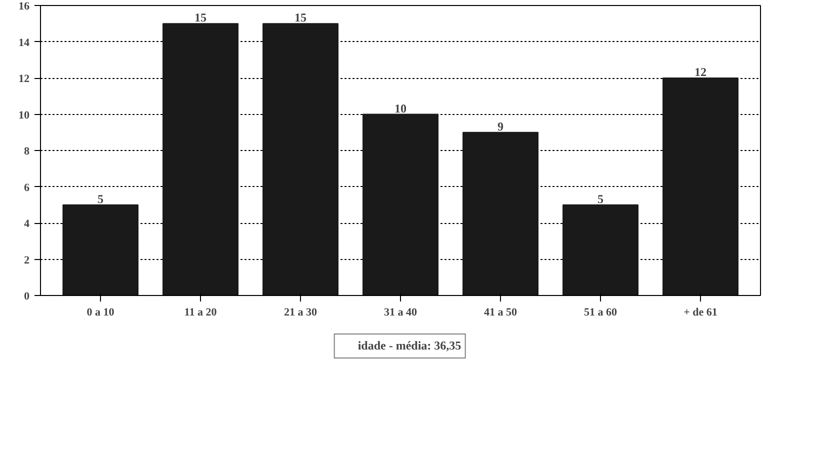  What do you see at coordinates (100, 312) in the screenshot?
I see `x-tick-label: 0 a 10` at bounding box center [100, 312].